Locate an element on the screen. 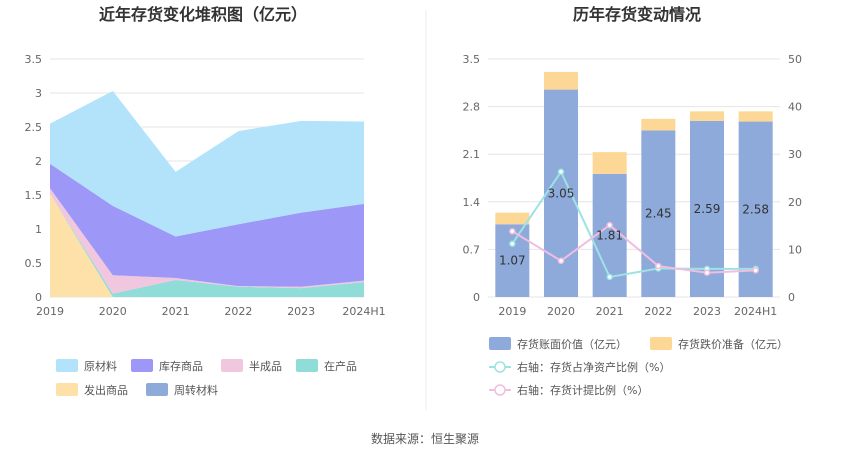 This screenshot has height=459, width=850. bar-value-label: 2.45 is located at coordinates (658, 214).